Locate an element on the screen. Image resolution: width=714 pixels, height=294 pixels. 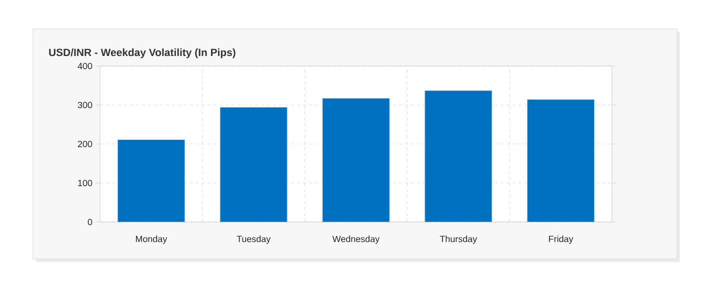
y-tick-label: 300 is located at coordinates (85, 105).